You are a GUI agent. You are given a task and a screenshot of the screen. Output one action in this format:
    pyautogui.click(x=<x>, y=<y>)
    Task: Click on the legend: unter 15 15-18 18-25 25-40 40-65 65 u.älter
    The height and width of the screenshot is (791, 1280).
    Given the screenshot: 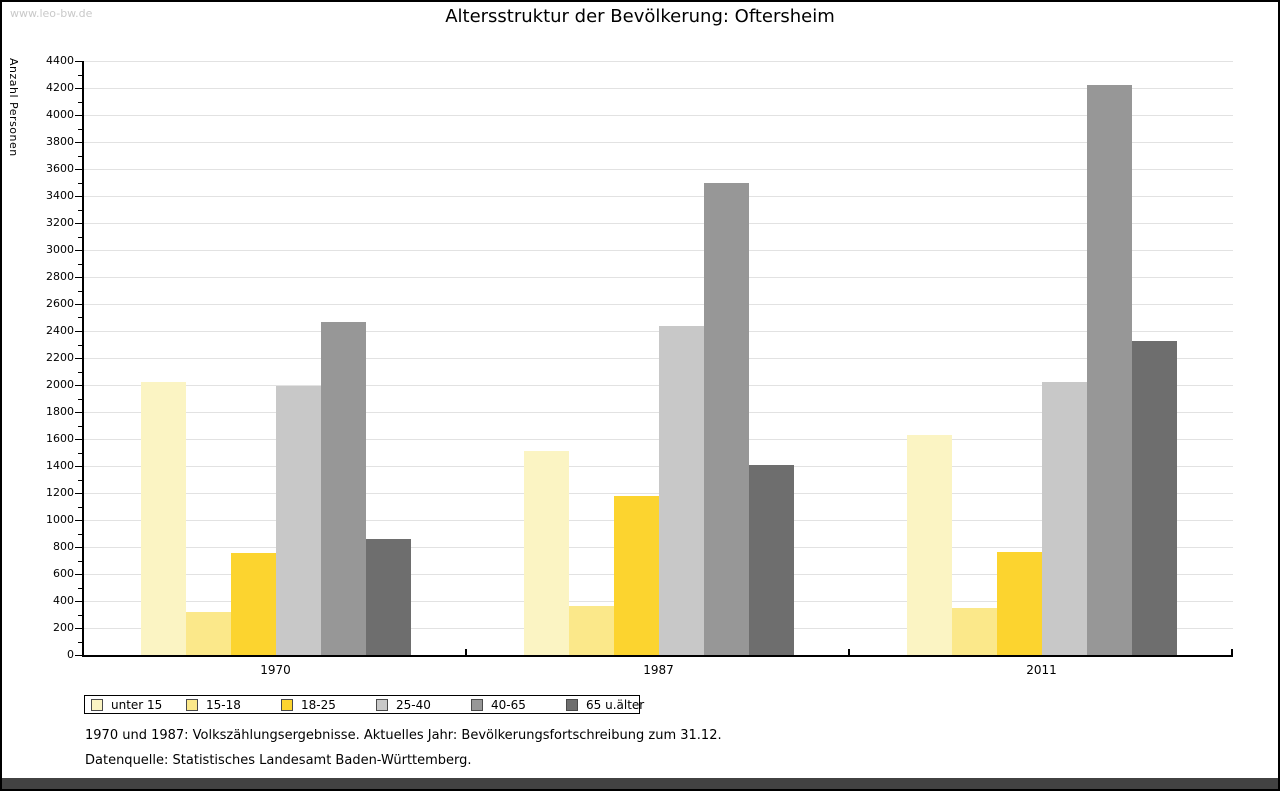 What is the action you would take?
    pyautogui.click(x=364, y=704)
    